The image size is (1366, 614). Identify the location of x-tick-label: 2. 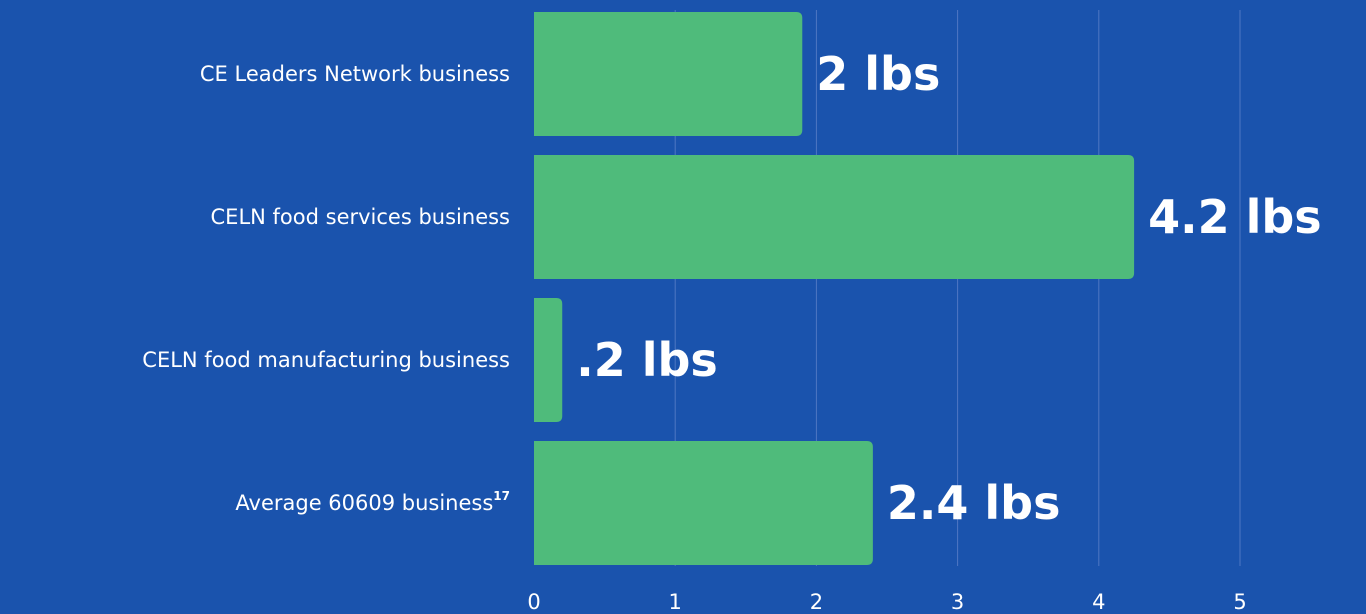
(816, 602).